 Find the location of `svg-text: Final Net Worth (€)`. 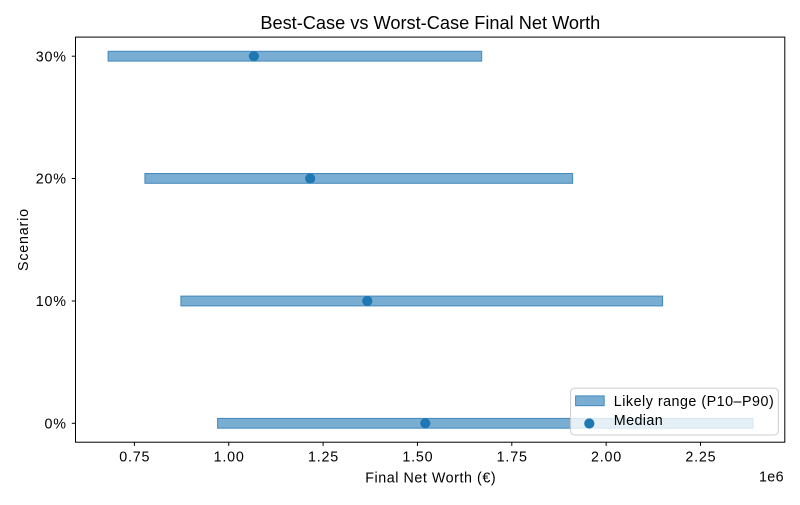

svg-text: Final Net Worth (€) is located at coordinates (430, 479).